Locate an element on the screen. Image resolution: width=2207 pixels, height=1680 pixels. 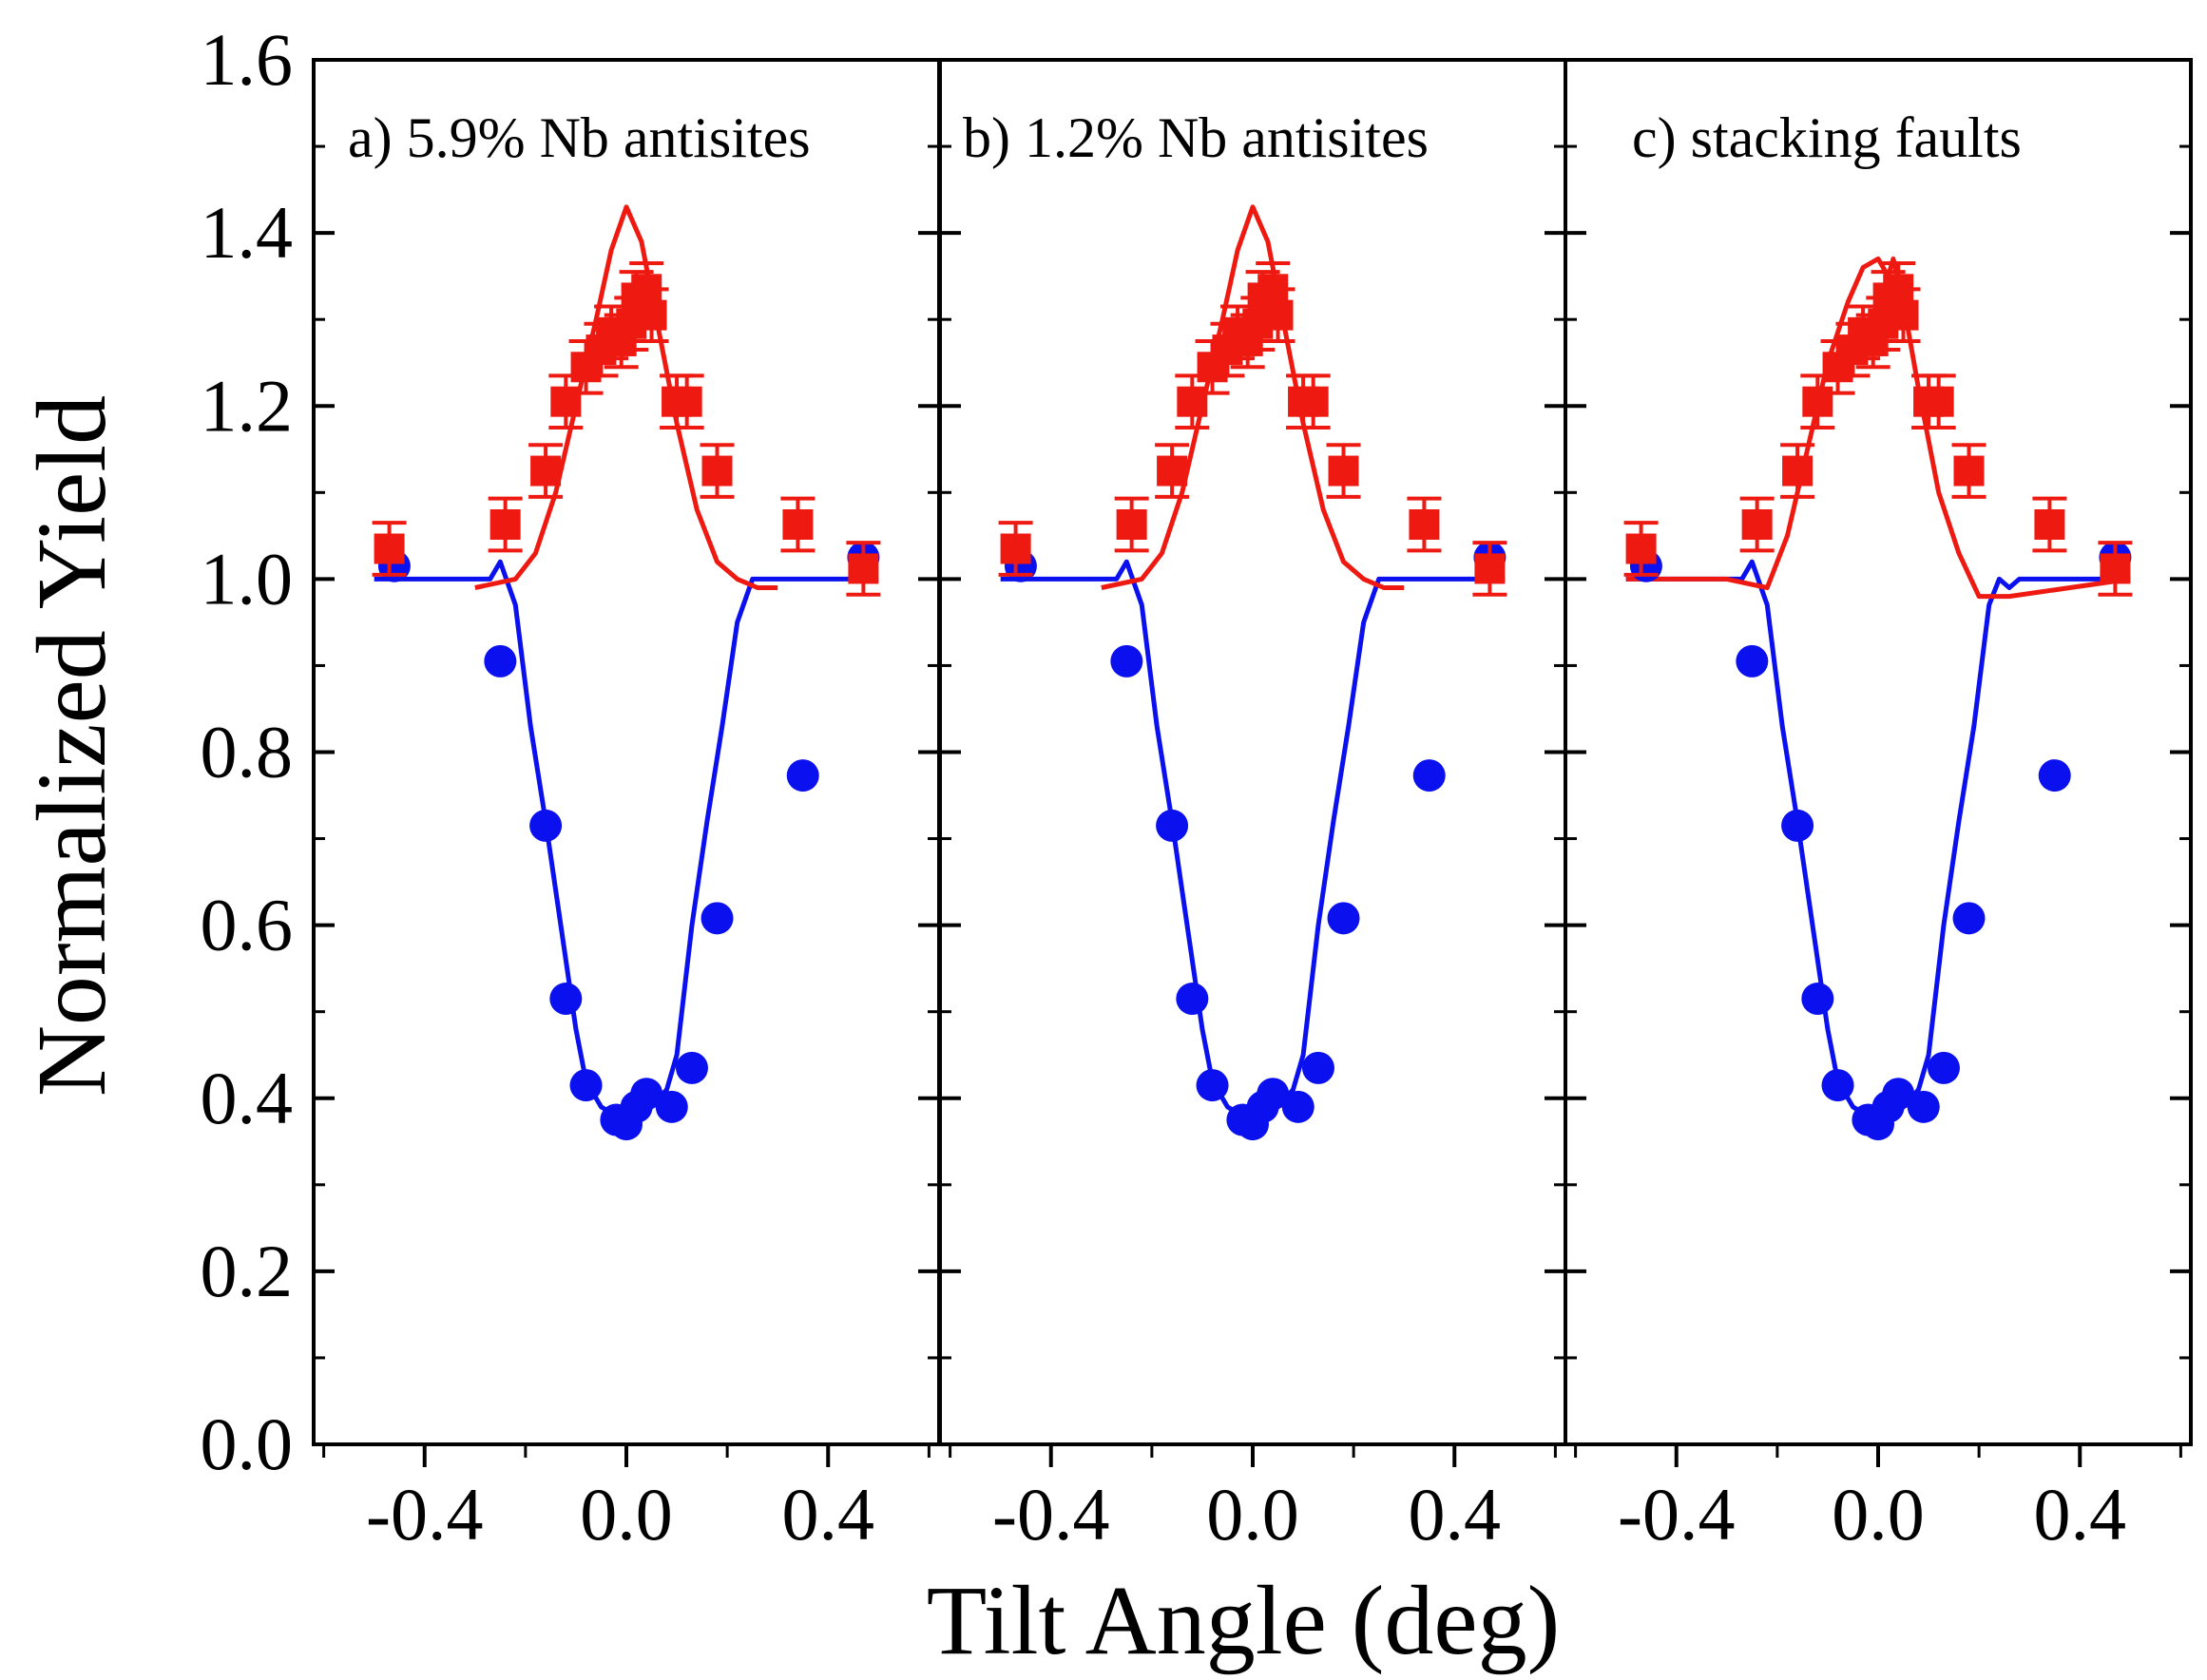
y-tick-label: 0.4 is located at coordinates (247, 1098).